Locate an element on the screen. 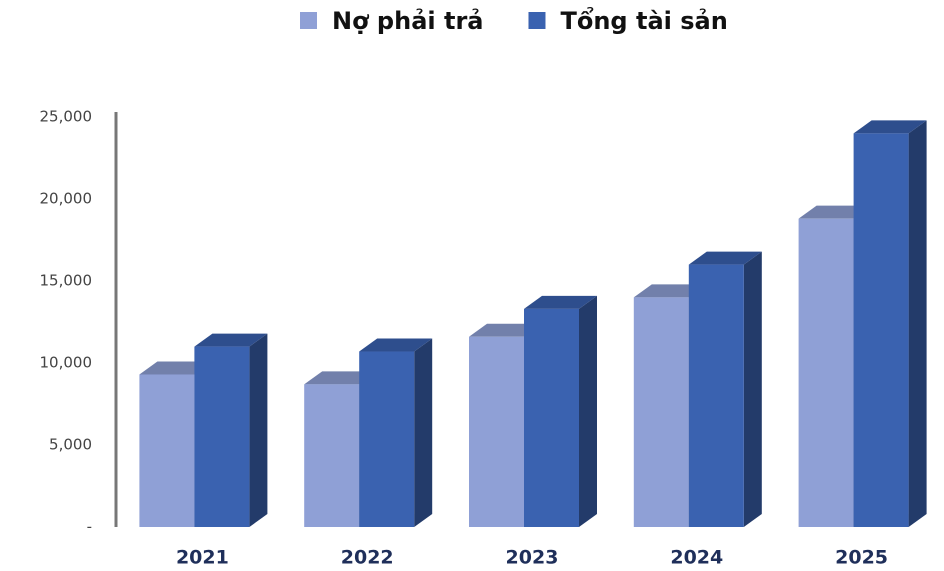 The height and width of the screenshot is (571, 944). x-tick-label: 2021 is located at coordinates (202, 558).